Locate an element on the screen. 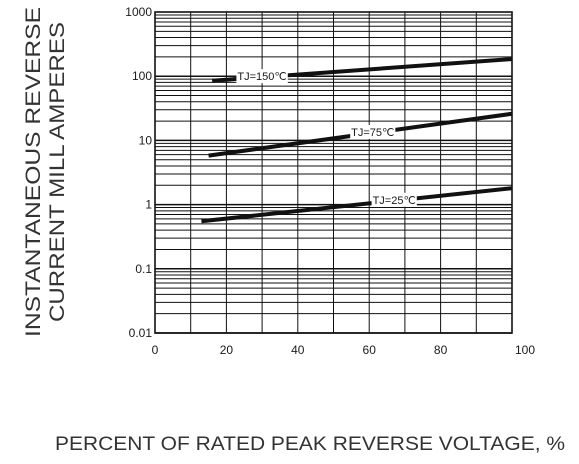 The width and height of the screenshot is (579, 464). x-tick-label: 80 is located at coordinates (441, 350).